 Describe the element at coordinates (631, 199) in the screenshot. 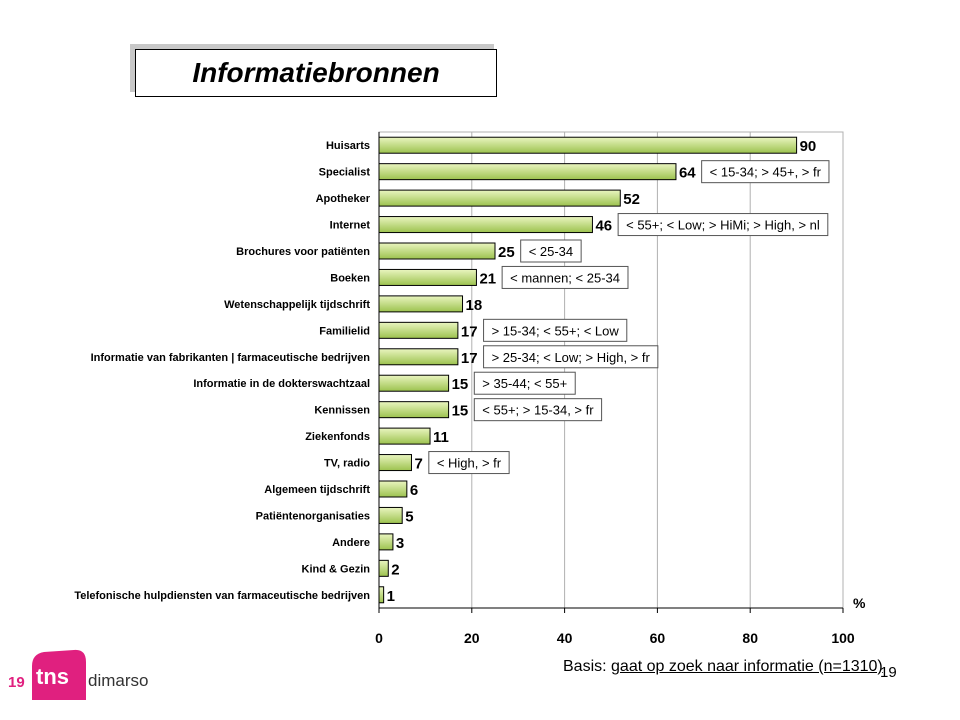

I see `value-label: 52` at that location.